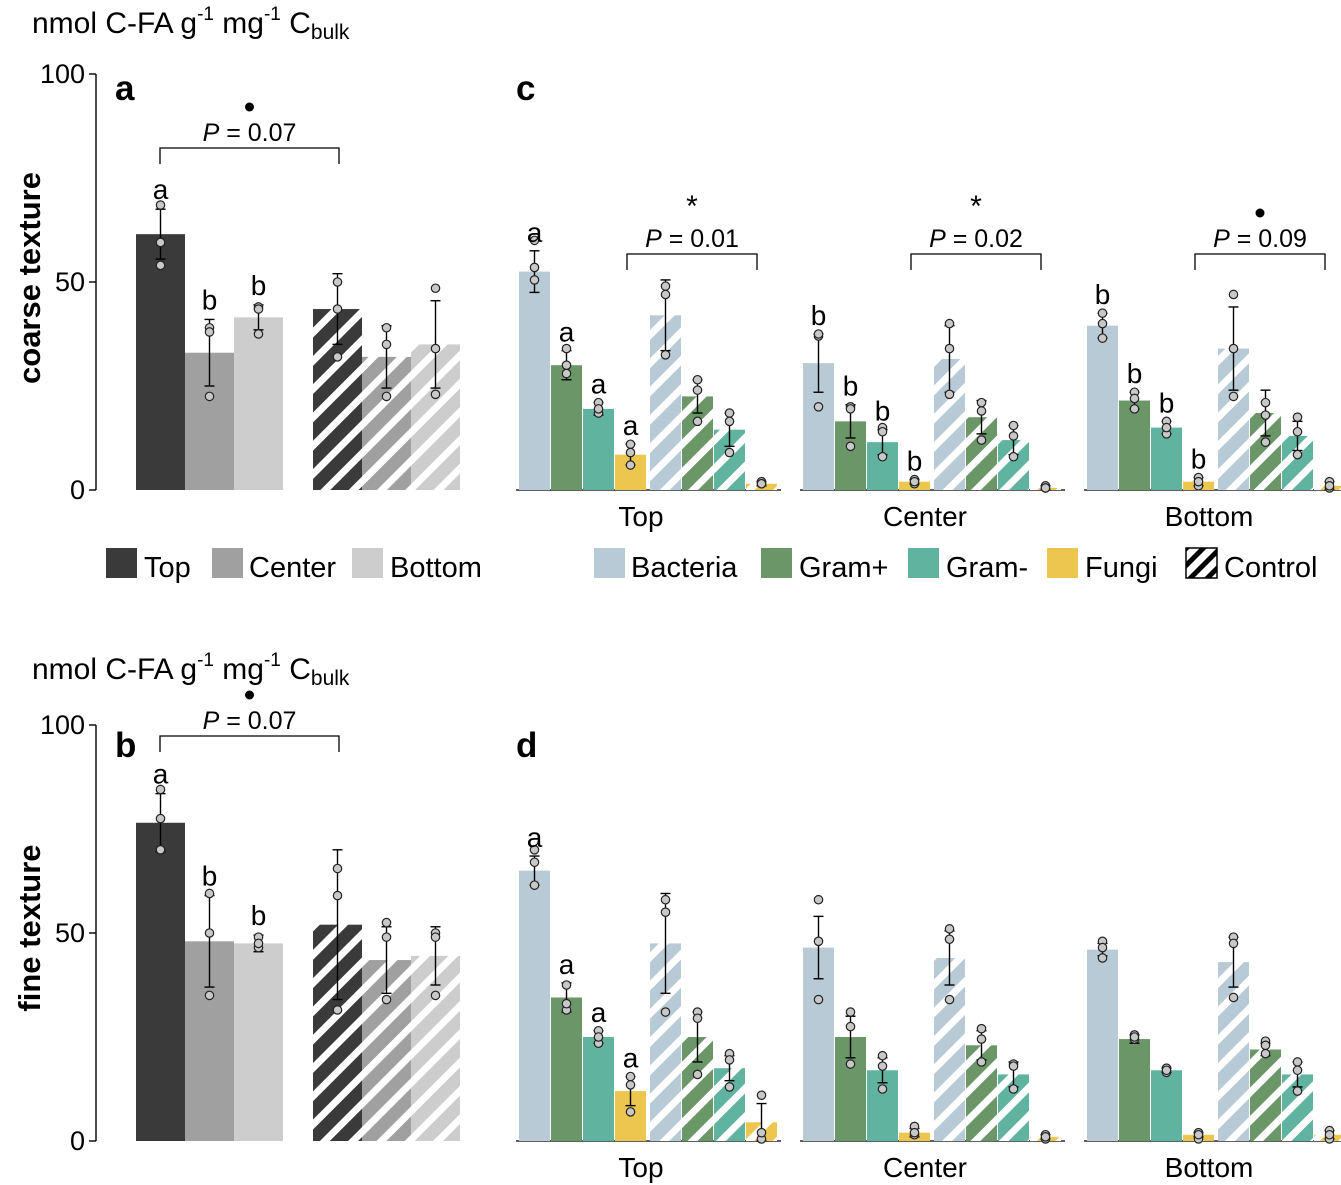 This screenshot has height=1185, width=1341. What do you see at coordinates (609, 563) in the screenshot?
I see `legend-swatch-bacteria` at bounding box center [609, 563].